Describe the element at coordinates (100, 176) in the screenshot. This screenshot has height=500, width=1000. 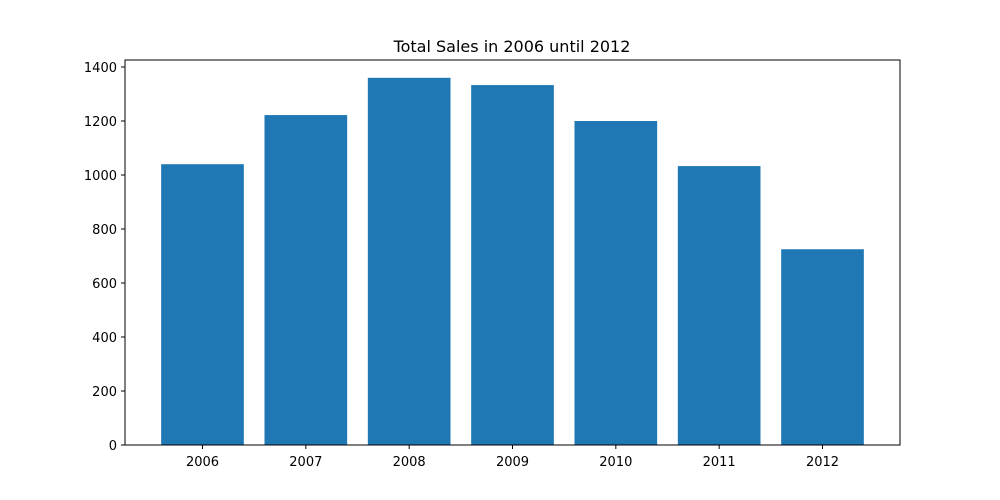
I see `y-tick-label: 1000` at that location.